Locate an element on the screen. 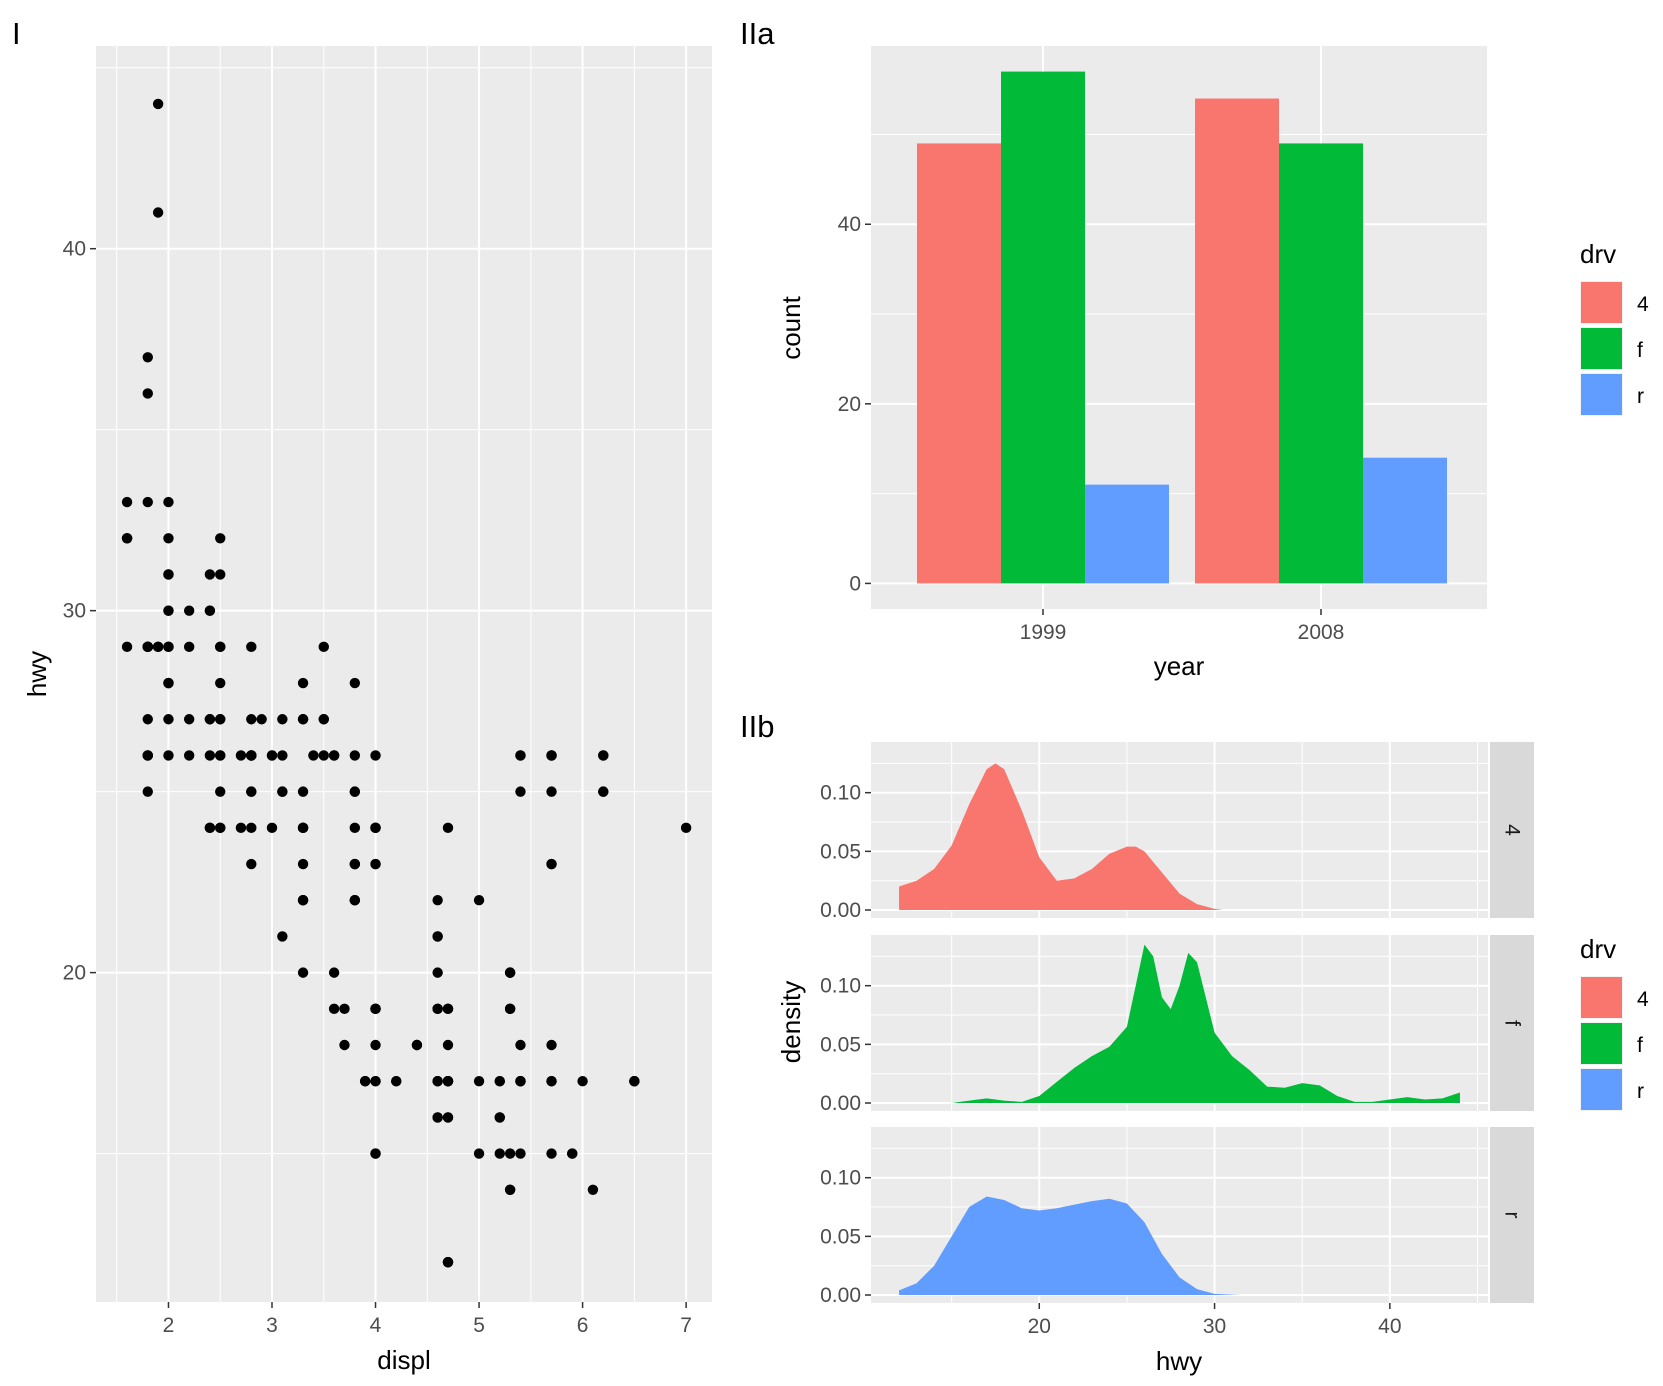  facet-strip-label: r is located at coordinates (1512, 1215).